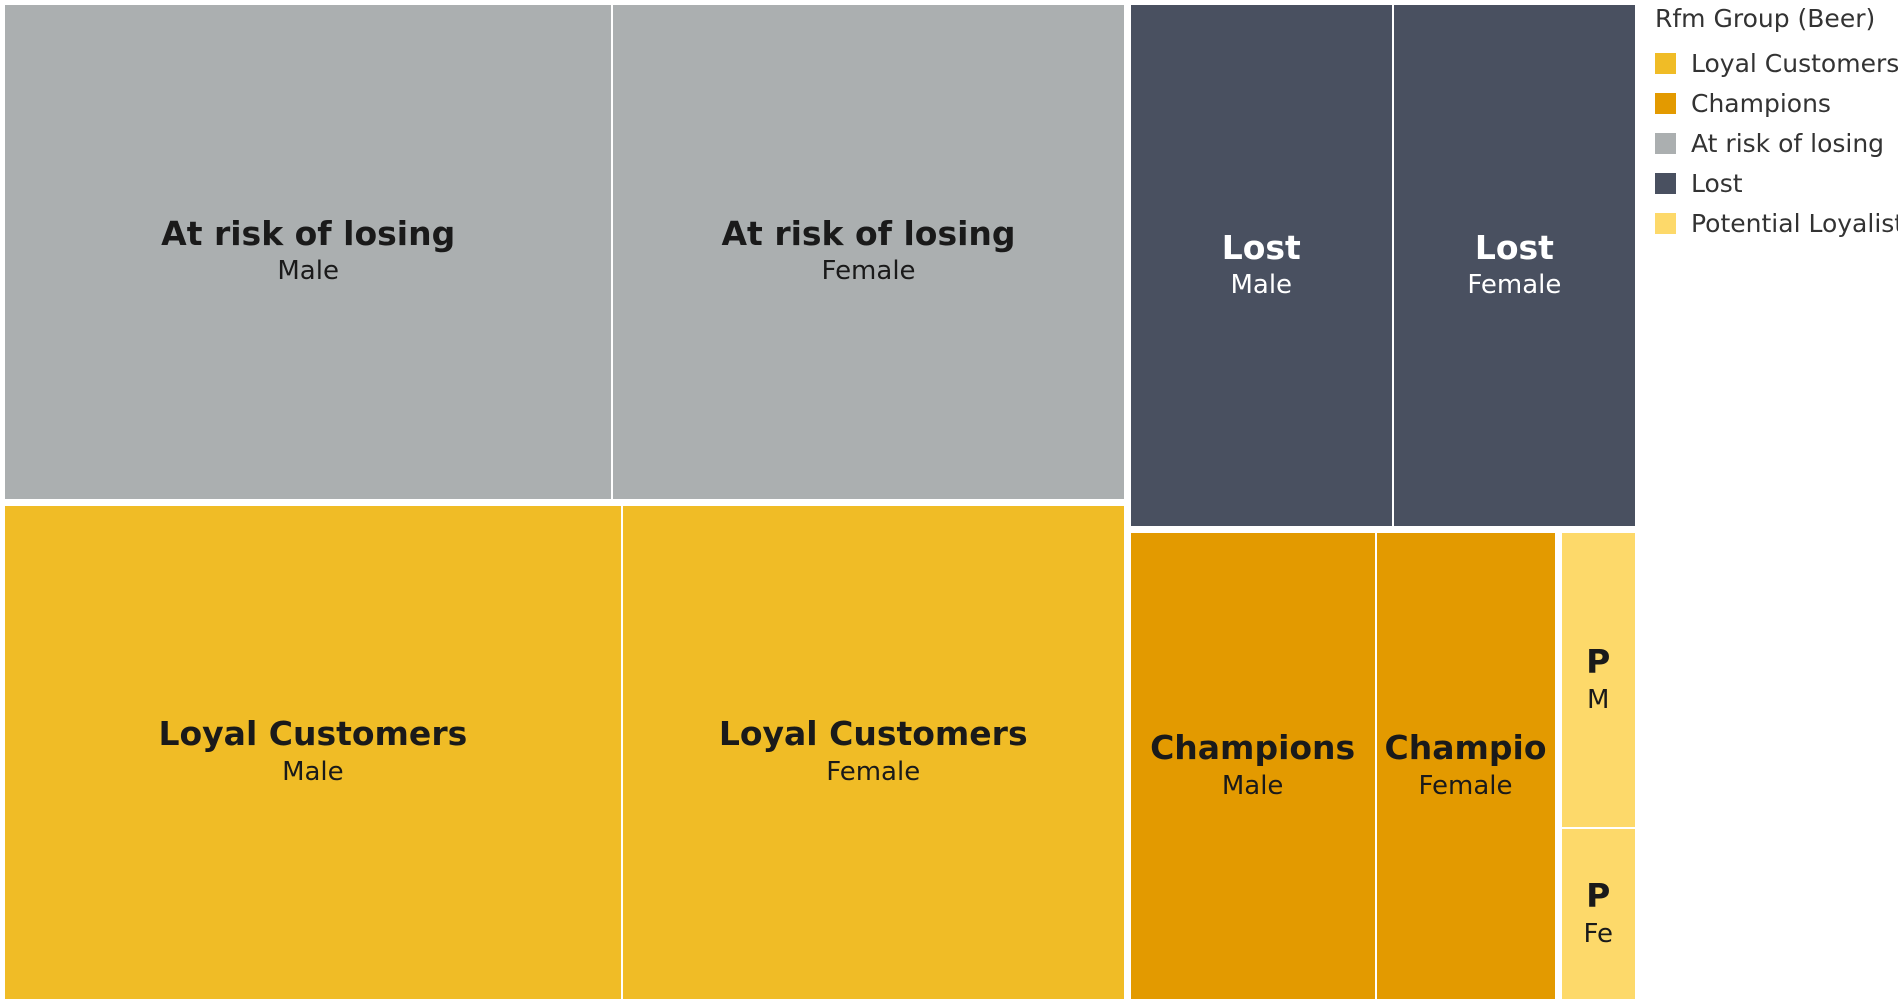  I want to click on legend-title: Rfm Group (Beer), so click(1765, 18).